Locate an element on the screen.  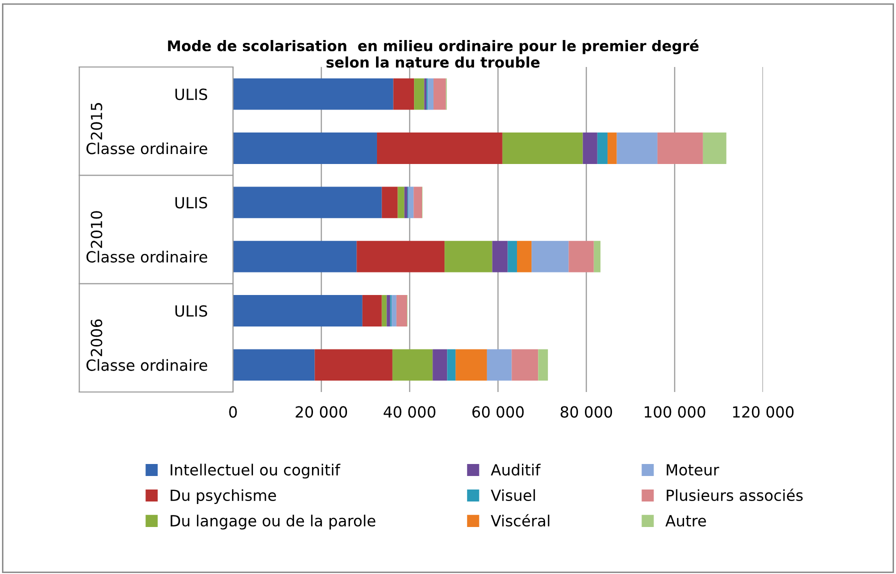
legend-label: Viscéral is located at coordinates (520, 520).